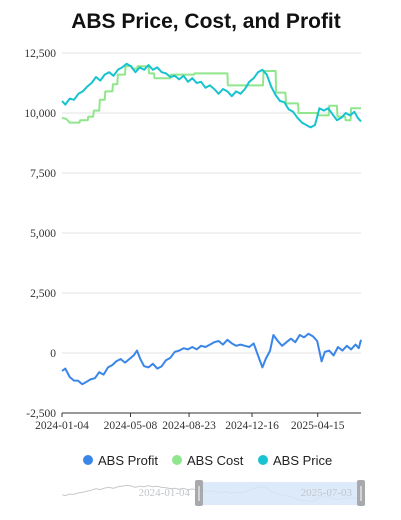 The width and height of the screenshot is (401, 520). Describe the element at coordinates (131, 426) in the screenshot. I see `x-tick-label: 2024-05-08` at that location.